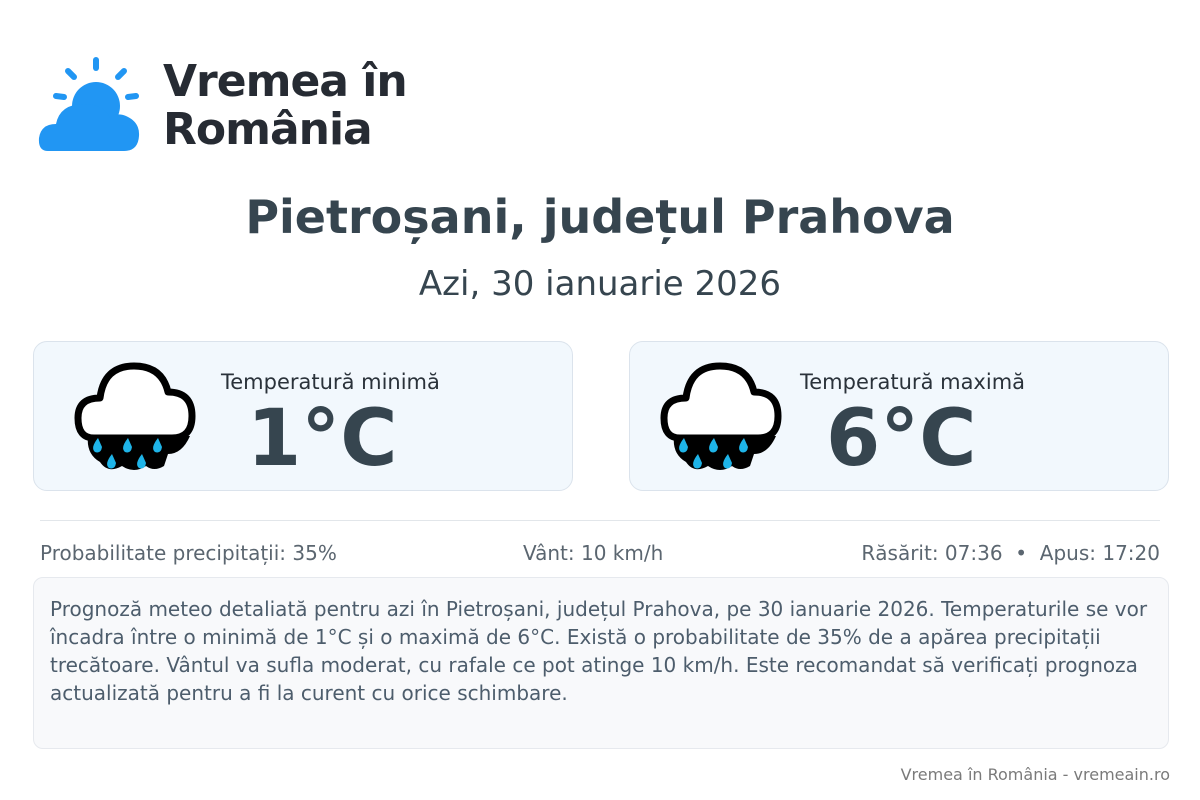 The width and height of the screenshot is (1200, 800). What do you see at coordinates (600, 217) in the screenshot?
I see `page-title: Pietroșani, județul Prahova` at bounding box center [600, 217].